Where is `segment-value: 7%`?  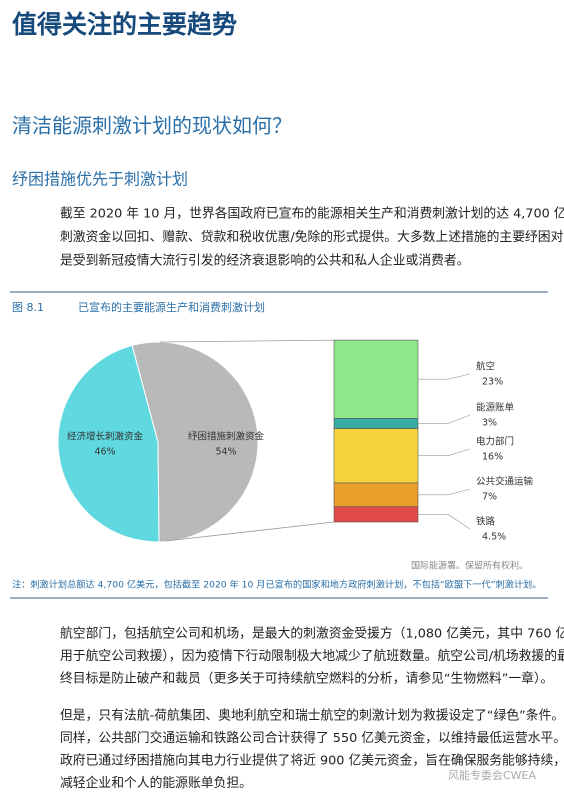 segment-value: 7% is located at coordinates (489, 497).